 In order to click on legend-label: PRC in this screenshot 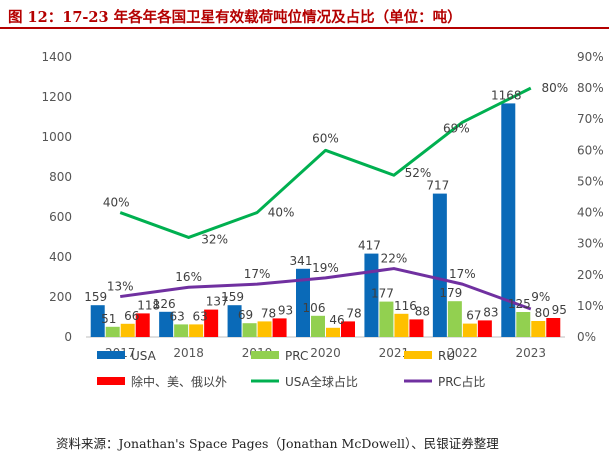, I will do `click(296, 356)`.